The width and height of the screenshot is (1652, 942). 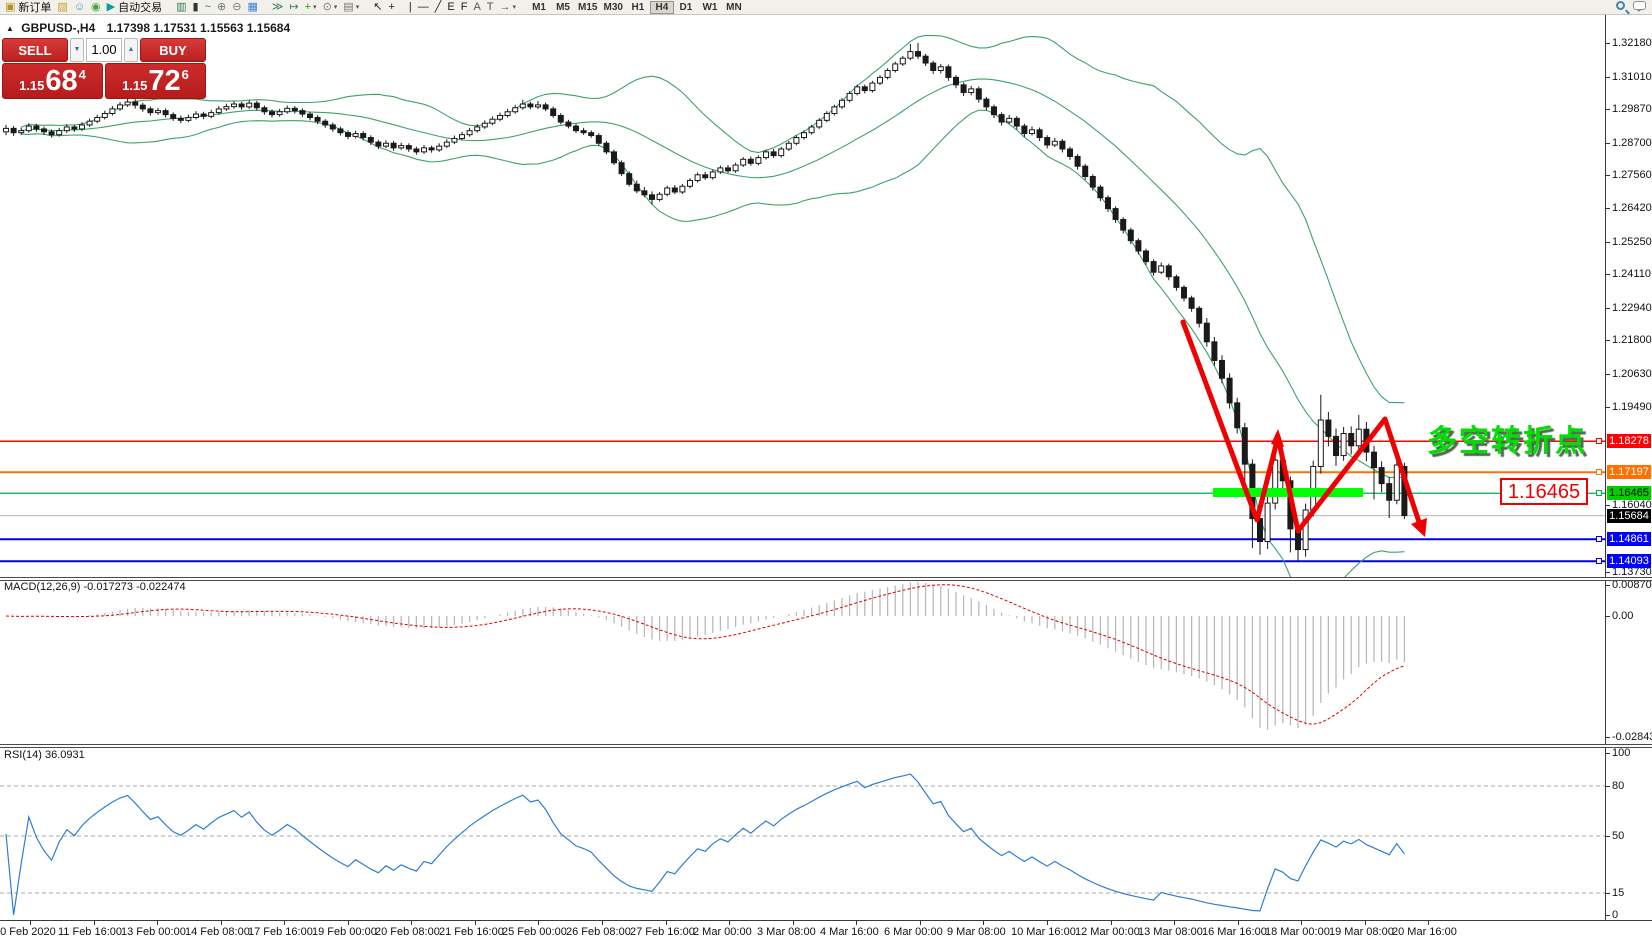 I want to click on profile-icon: ☺, so click(x=79, y=7).